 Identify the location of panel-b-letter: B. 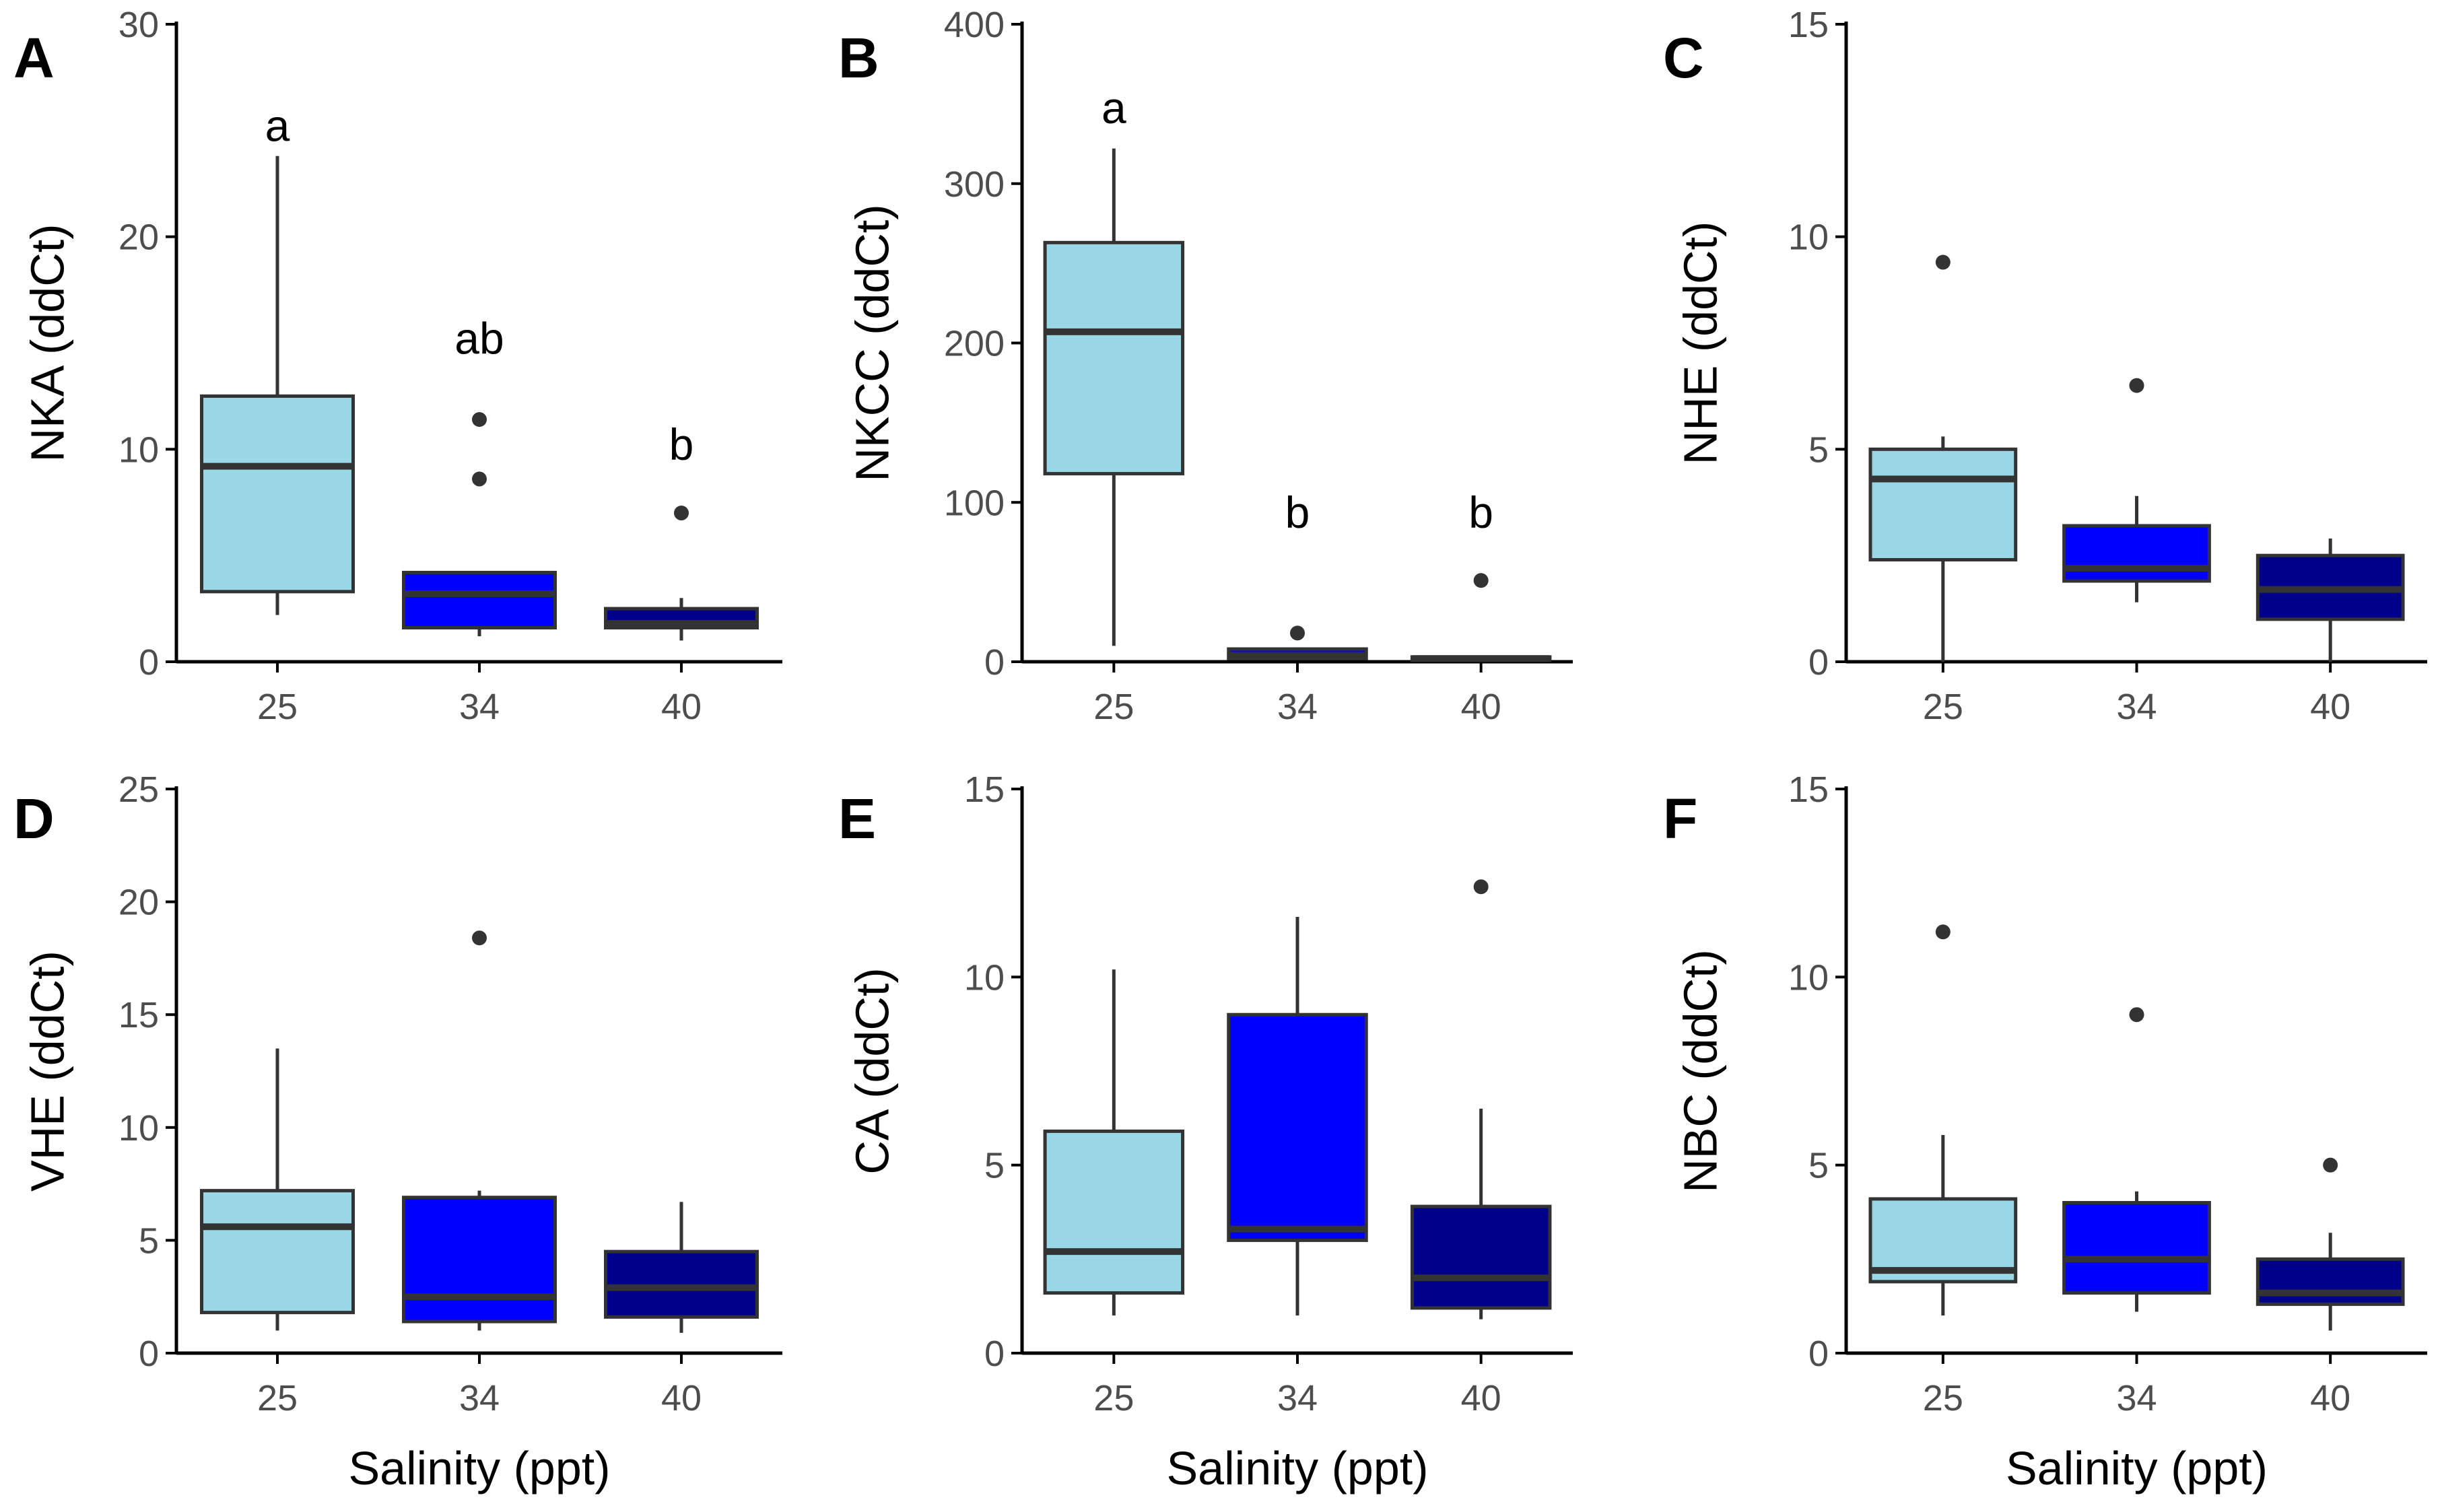
(858, 58).